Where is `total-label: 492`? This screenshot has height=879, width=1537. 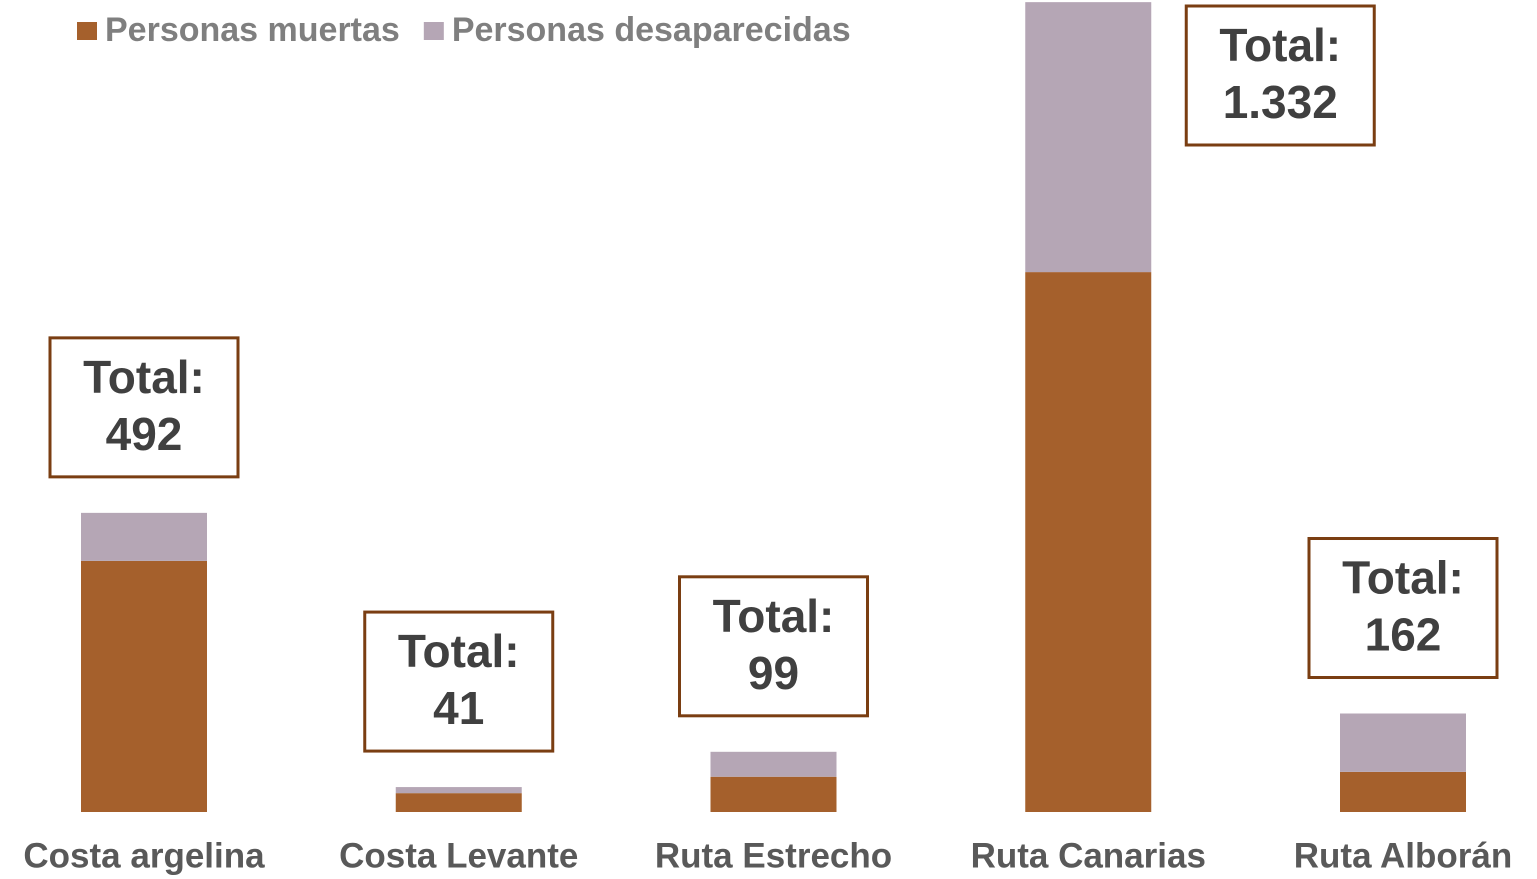
total-label: 492 is located at coordinates (144, 434).